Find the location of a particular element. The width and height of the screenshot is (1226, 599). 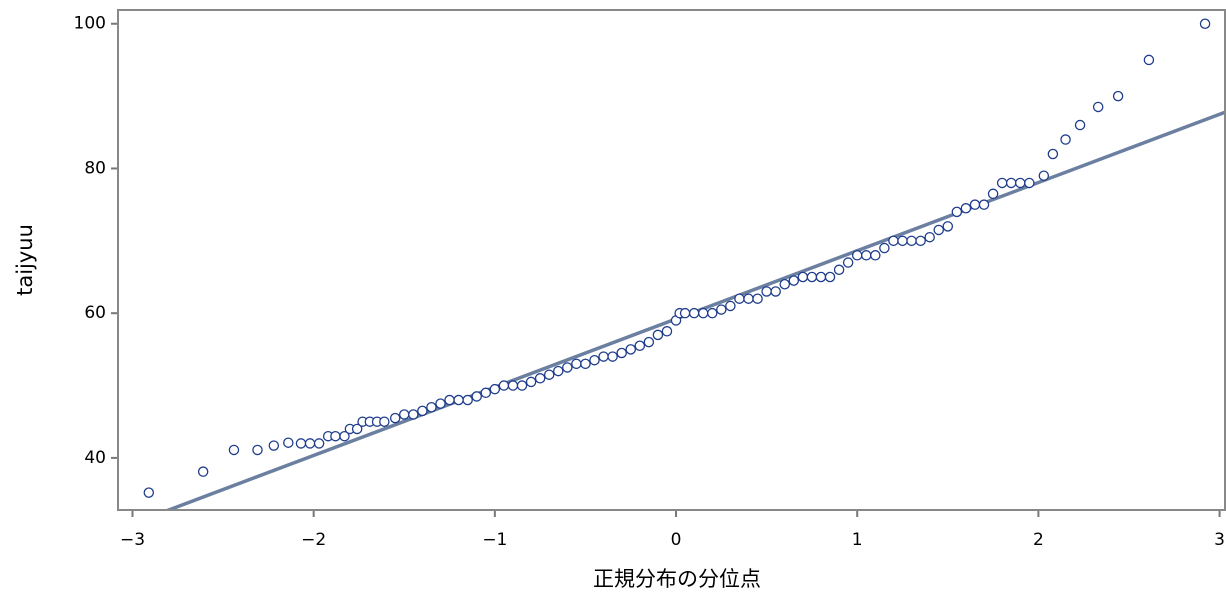

x-tick-label: 2 is located at coordinates (1038, 540).